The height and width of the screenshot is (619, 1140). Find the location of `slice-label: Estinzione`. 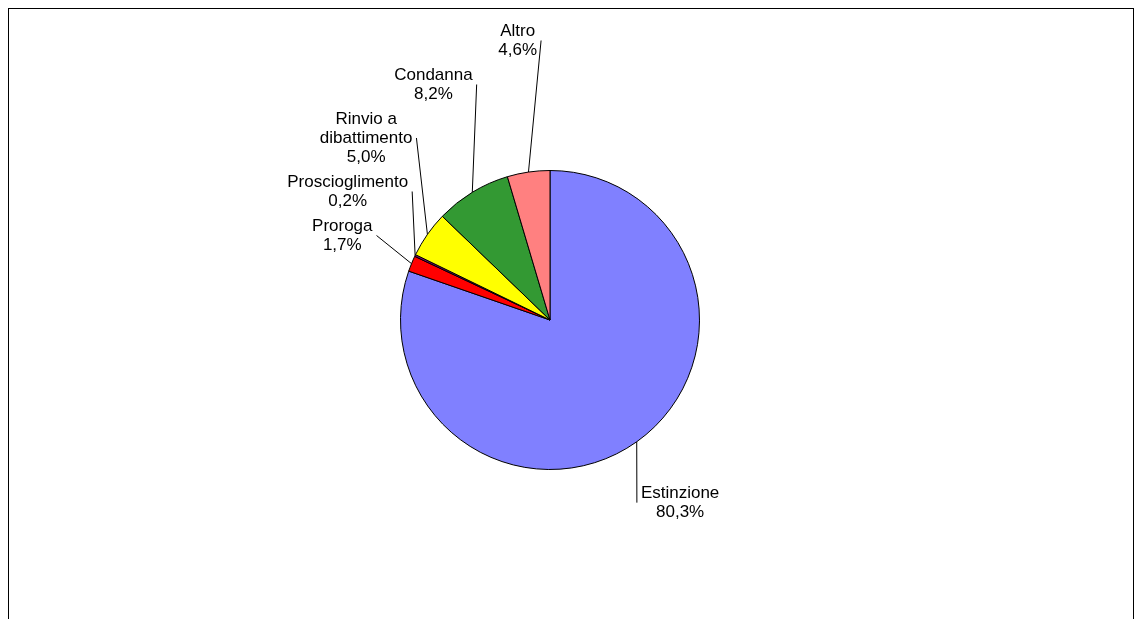

slice-label: Estinzione is located at coordinates (680, 492).